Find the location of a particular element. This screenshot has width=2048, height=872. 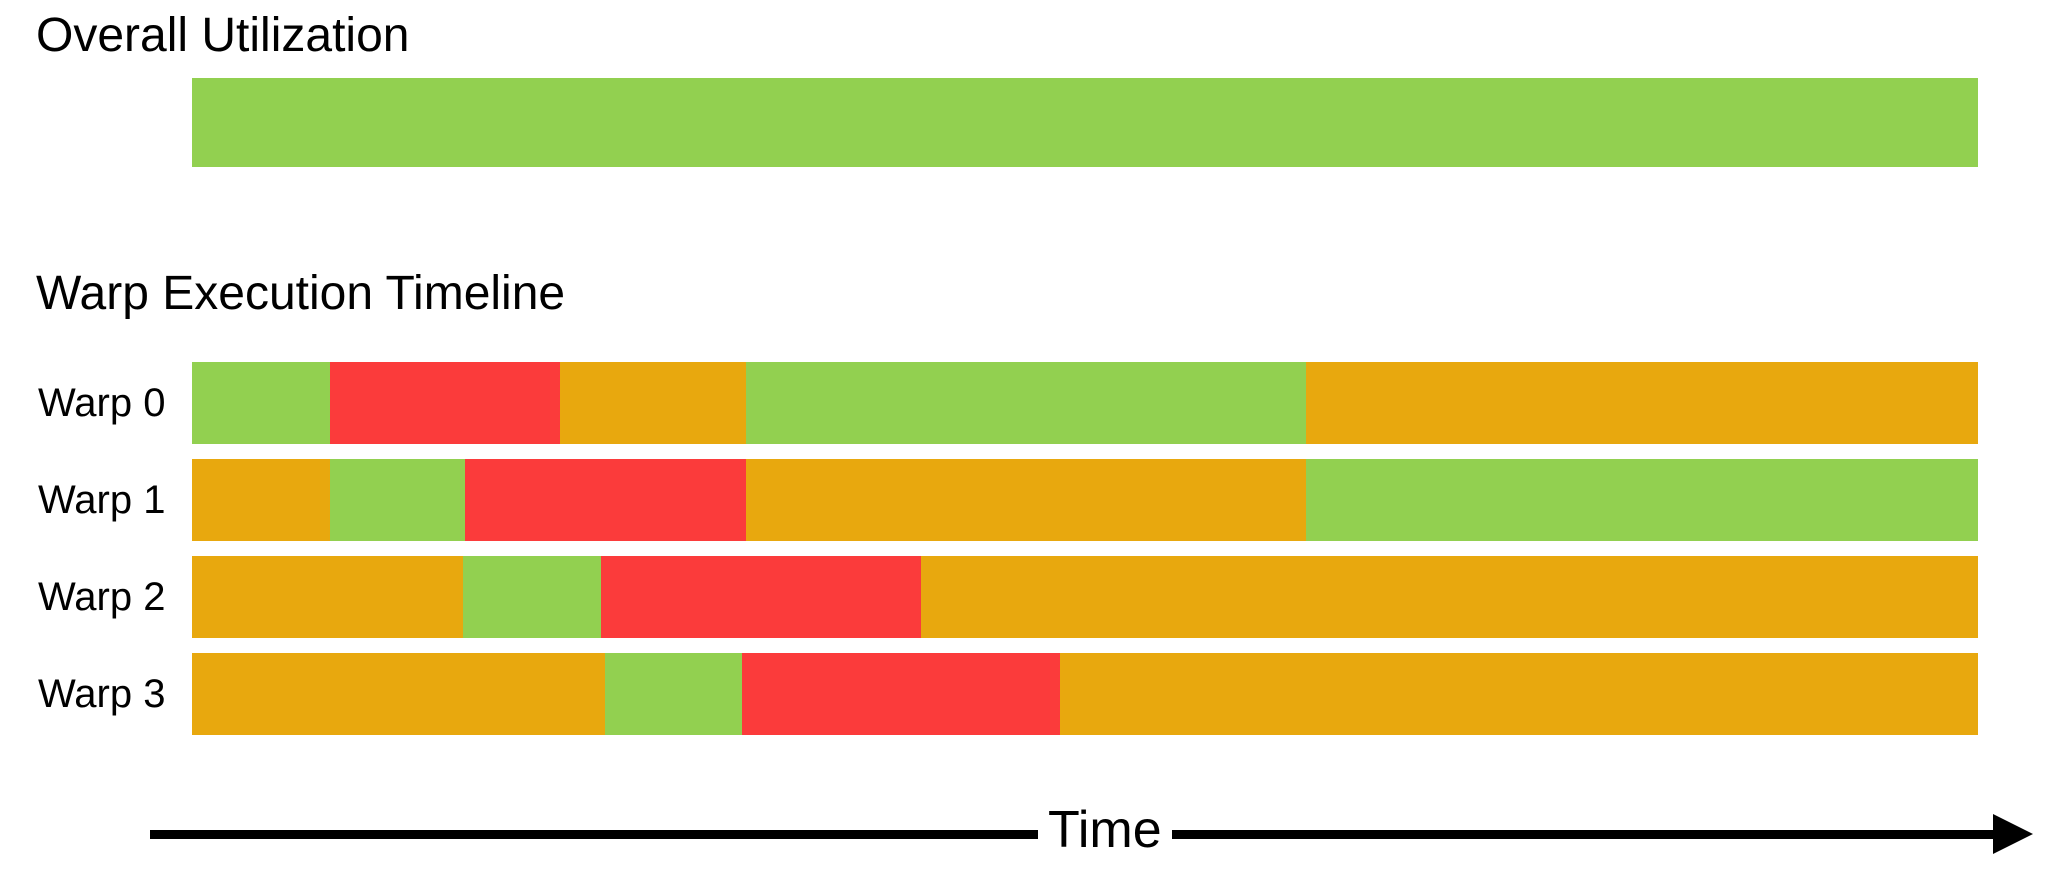

utilization-segment-green is located at coordinates (1085, 122).